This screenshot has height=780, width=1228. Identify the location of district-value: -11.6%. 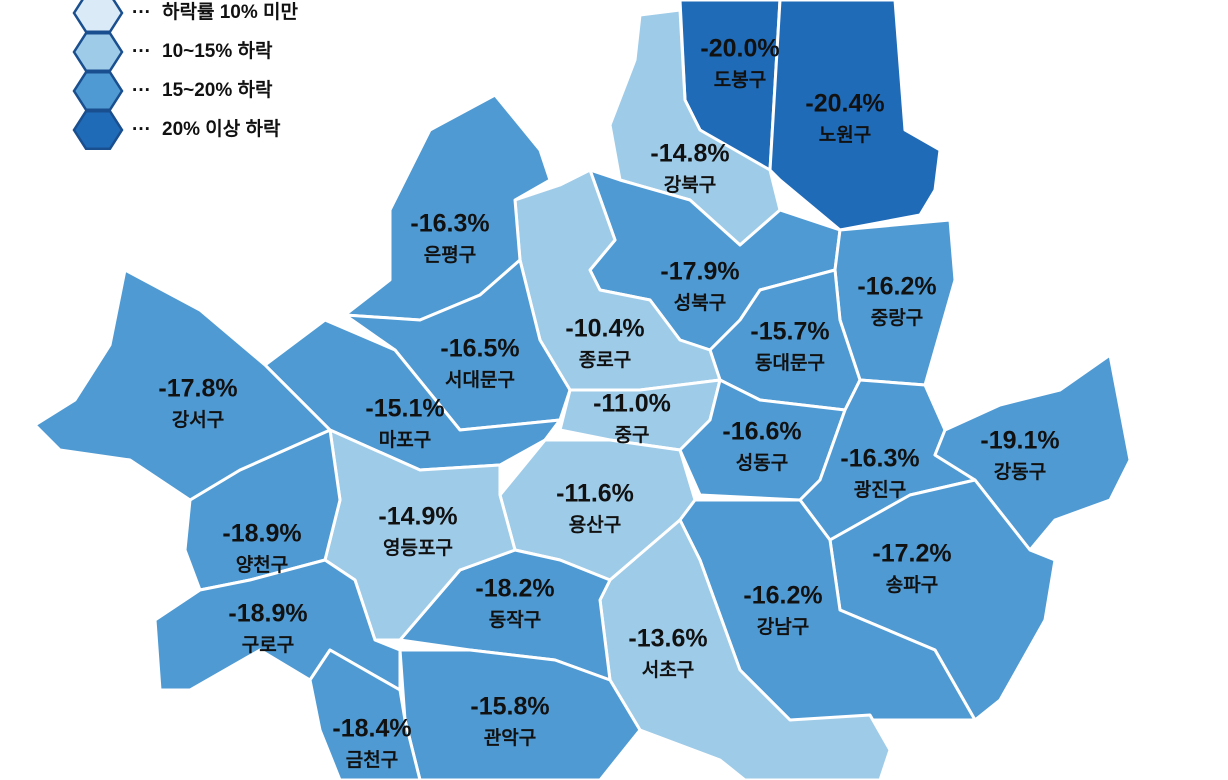
(595, 494).